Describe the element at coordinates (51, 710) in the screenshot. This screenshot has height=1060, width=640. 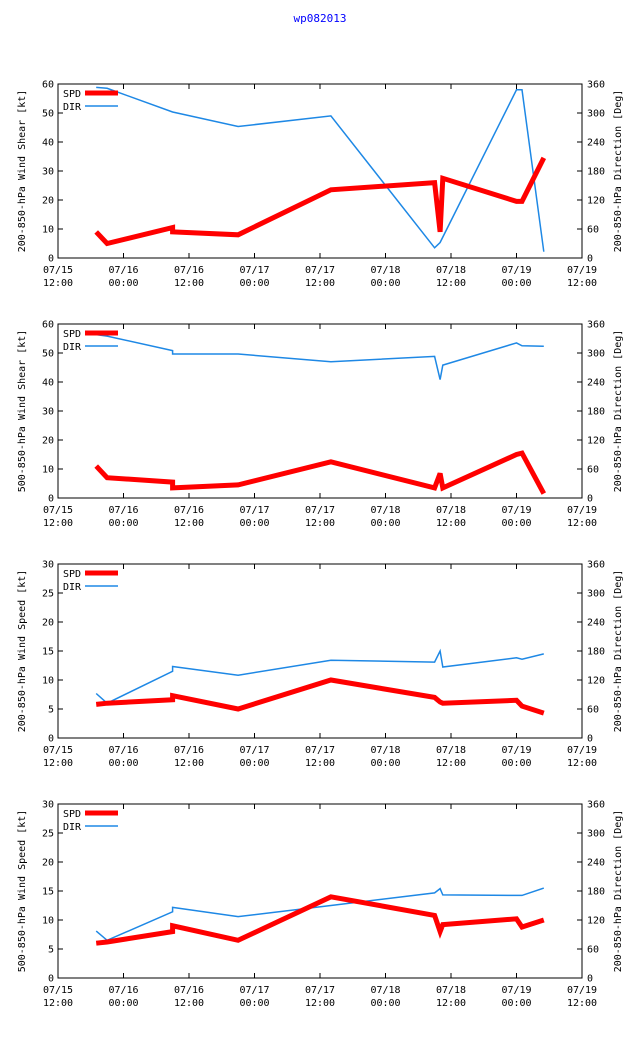
I see `y-tick-label: 5` at that location.